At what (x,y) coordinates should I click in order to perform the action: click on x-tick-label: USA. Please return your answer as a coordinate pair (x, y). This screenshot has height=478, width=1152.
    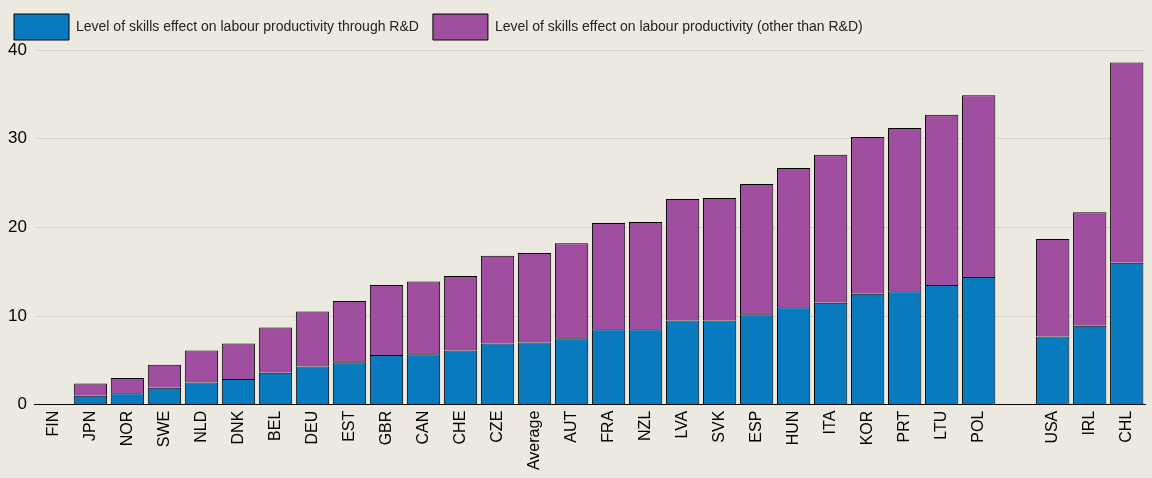
    Looking at the image, I should click on (1052, 427).